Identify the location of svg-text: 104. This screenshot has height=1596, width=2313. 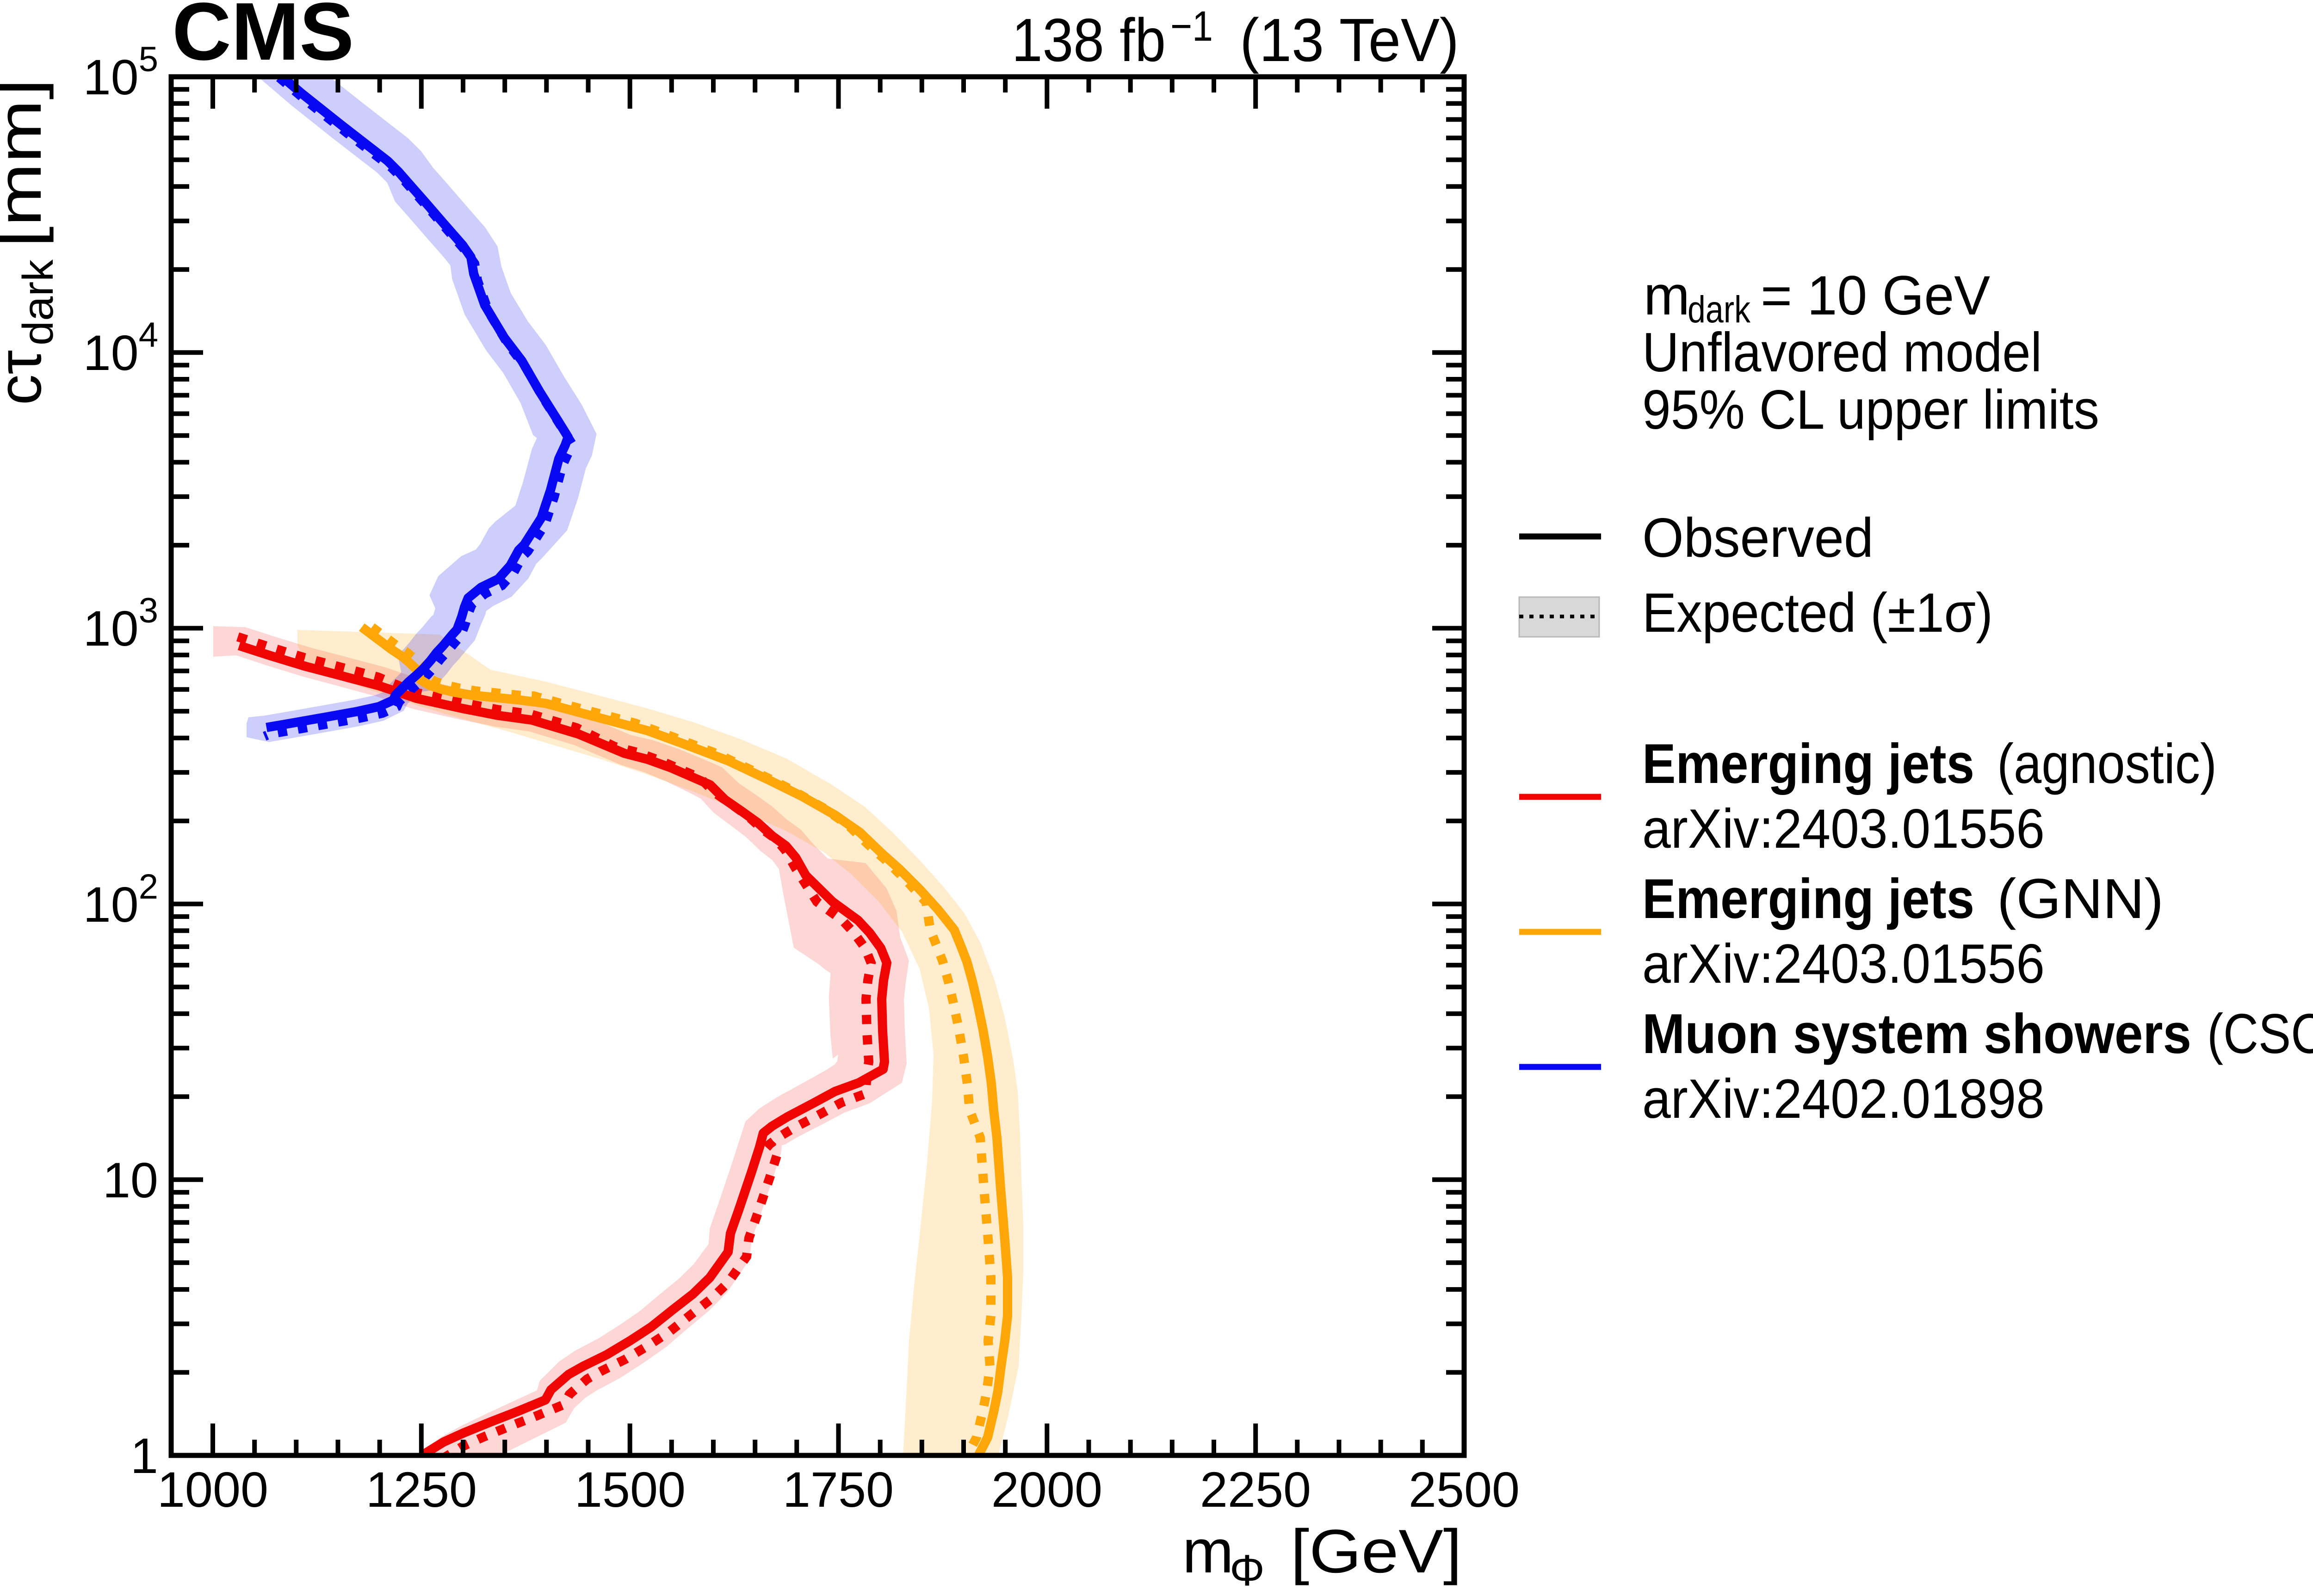
(120, 348).